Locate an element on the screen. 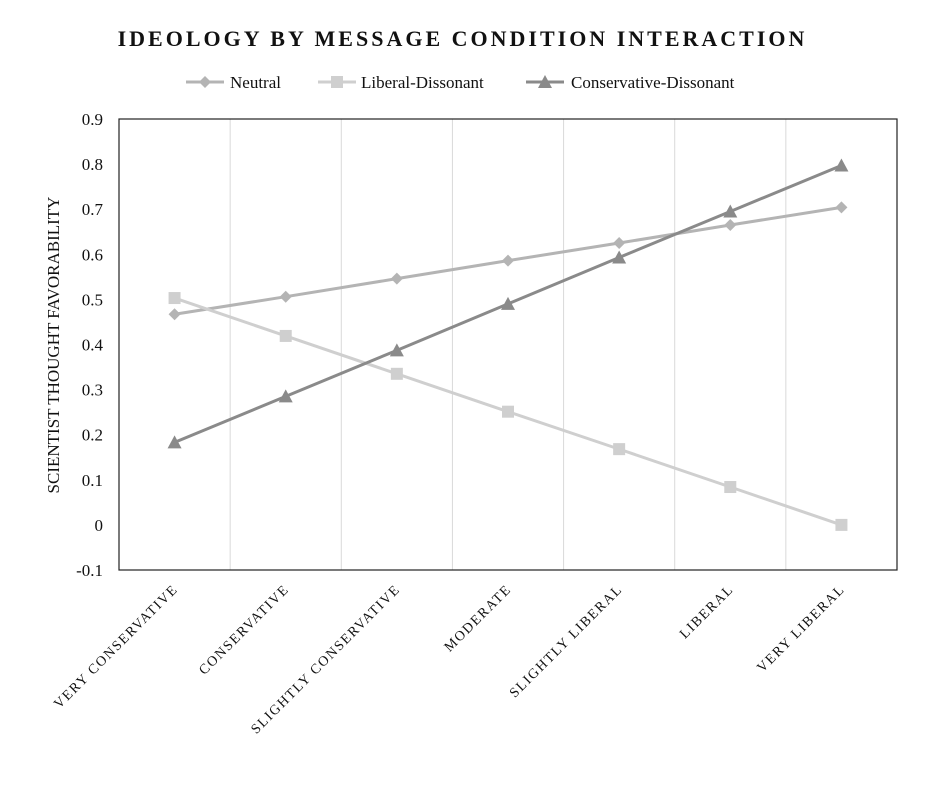 This screenshot has width=925, height=793. x-tick-label: MODERATE is located at coordinates (478, 618).